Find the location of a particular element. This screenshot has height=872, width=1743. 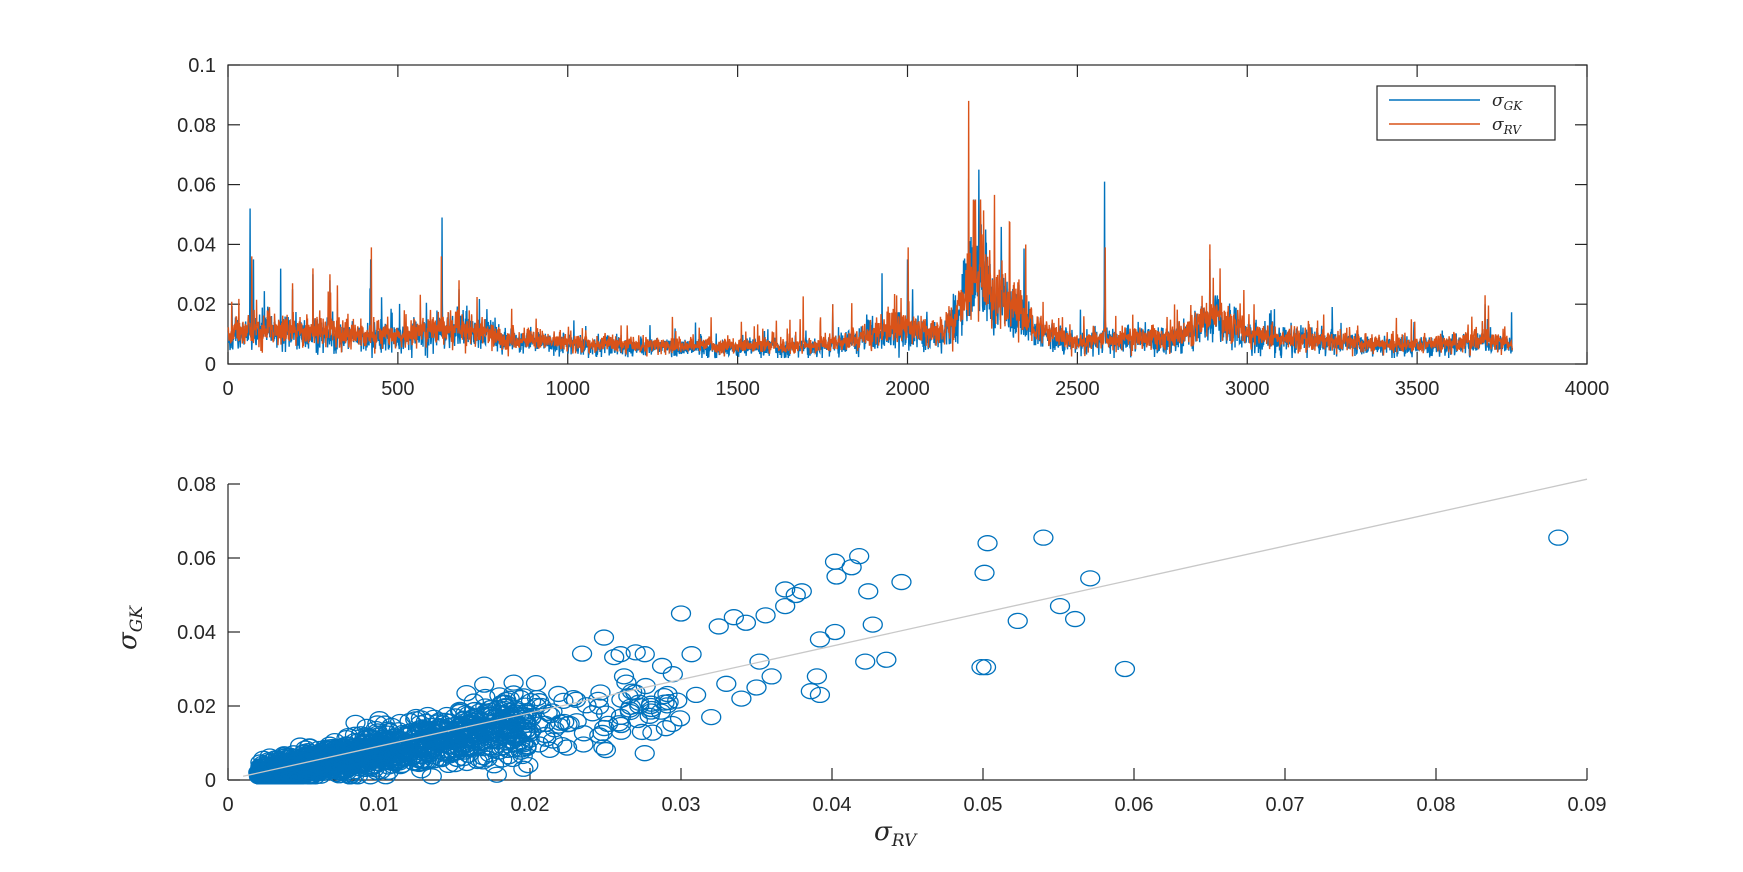

timeseries-x-tick-label: 3500 is located at coordinates (1417, 389).